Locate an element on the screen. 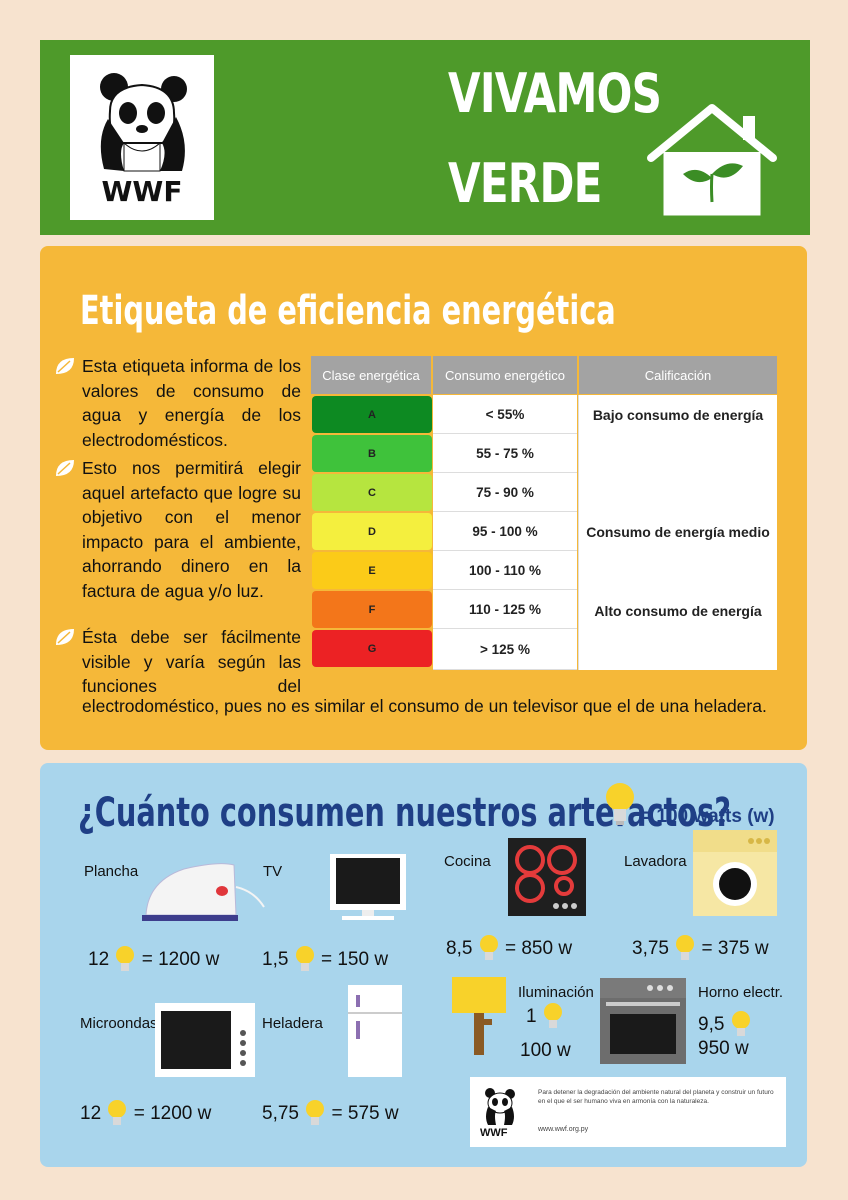 This screenshot has width=848, height=1200. consumo-cell: < 55% is located at coordinates (505, 414).